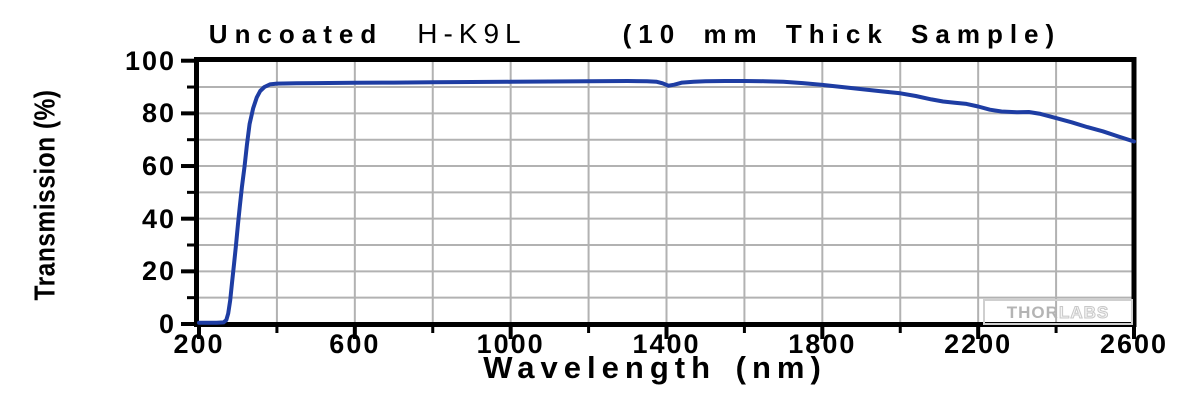 This screenshot has height=406, width=1200. What do you see at coordinates (45, 195) in the screenshot?
I see `y-axis-label: Transmission (%)` at bounding box center [45, 195].